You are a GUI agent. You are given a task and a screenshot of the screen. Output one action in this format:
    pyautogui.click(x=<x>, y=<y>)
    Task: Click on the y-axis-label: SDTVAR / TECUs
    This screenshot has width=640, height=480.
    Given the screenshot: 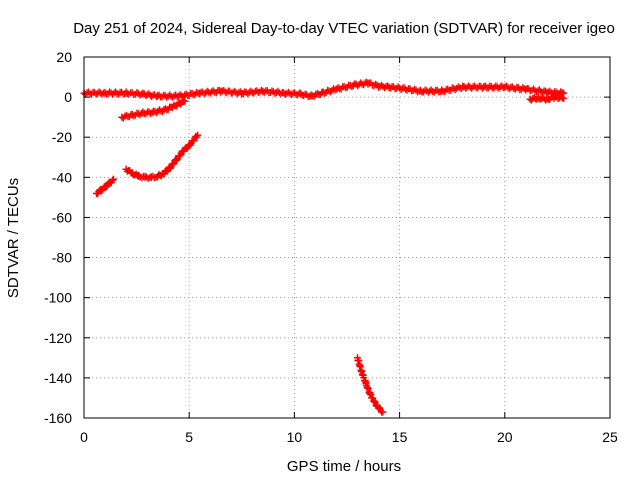 What is the action you would take?
    pyautogui.click(x=13, y=238)
    